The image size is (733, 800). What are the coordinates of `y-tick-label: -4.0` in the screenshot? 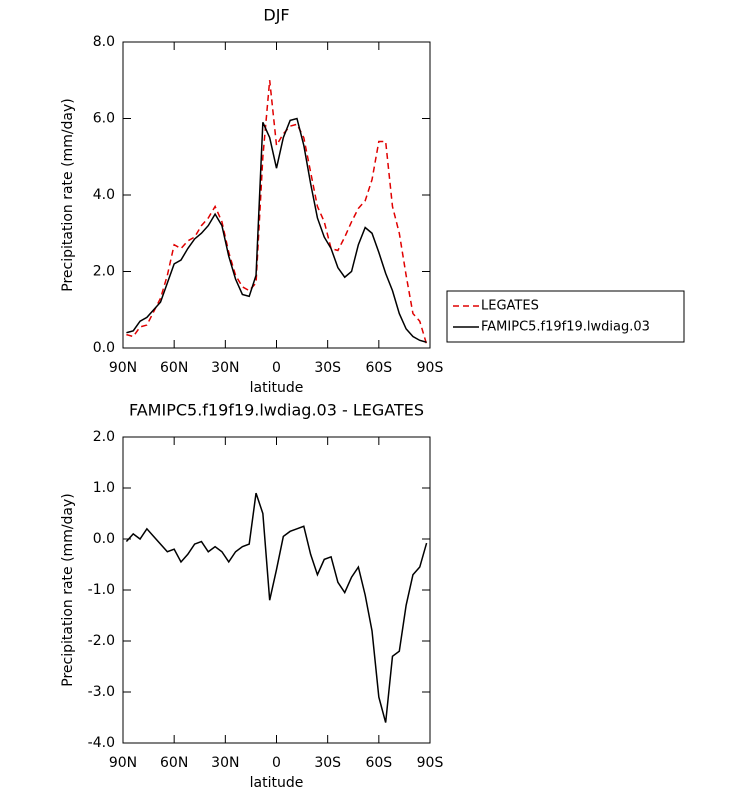 It's located at (101, 743).